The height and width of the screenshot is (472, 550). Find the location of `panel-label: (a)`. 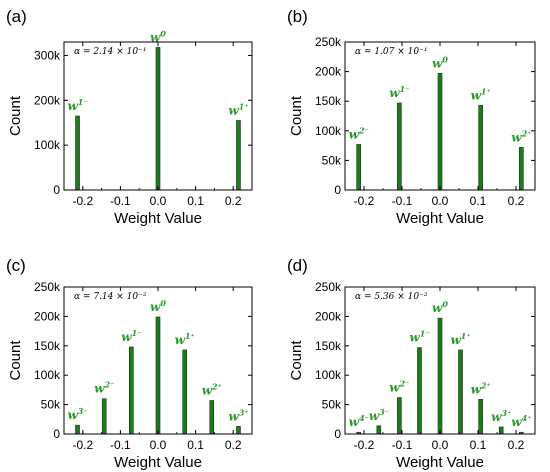

panel-label: (a) is located at coordinates (16, 16).